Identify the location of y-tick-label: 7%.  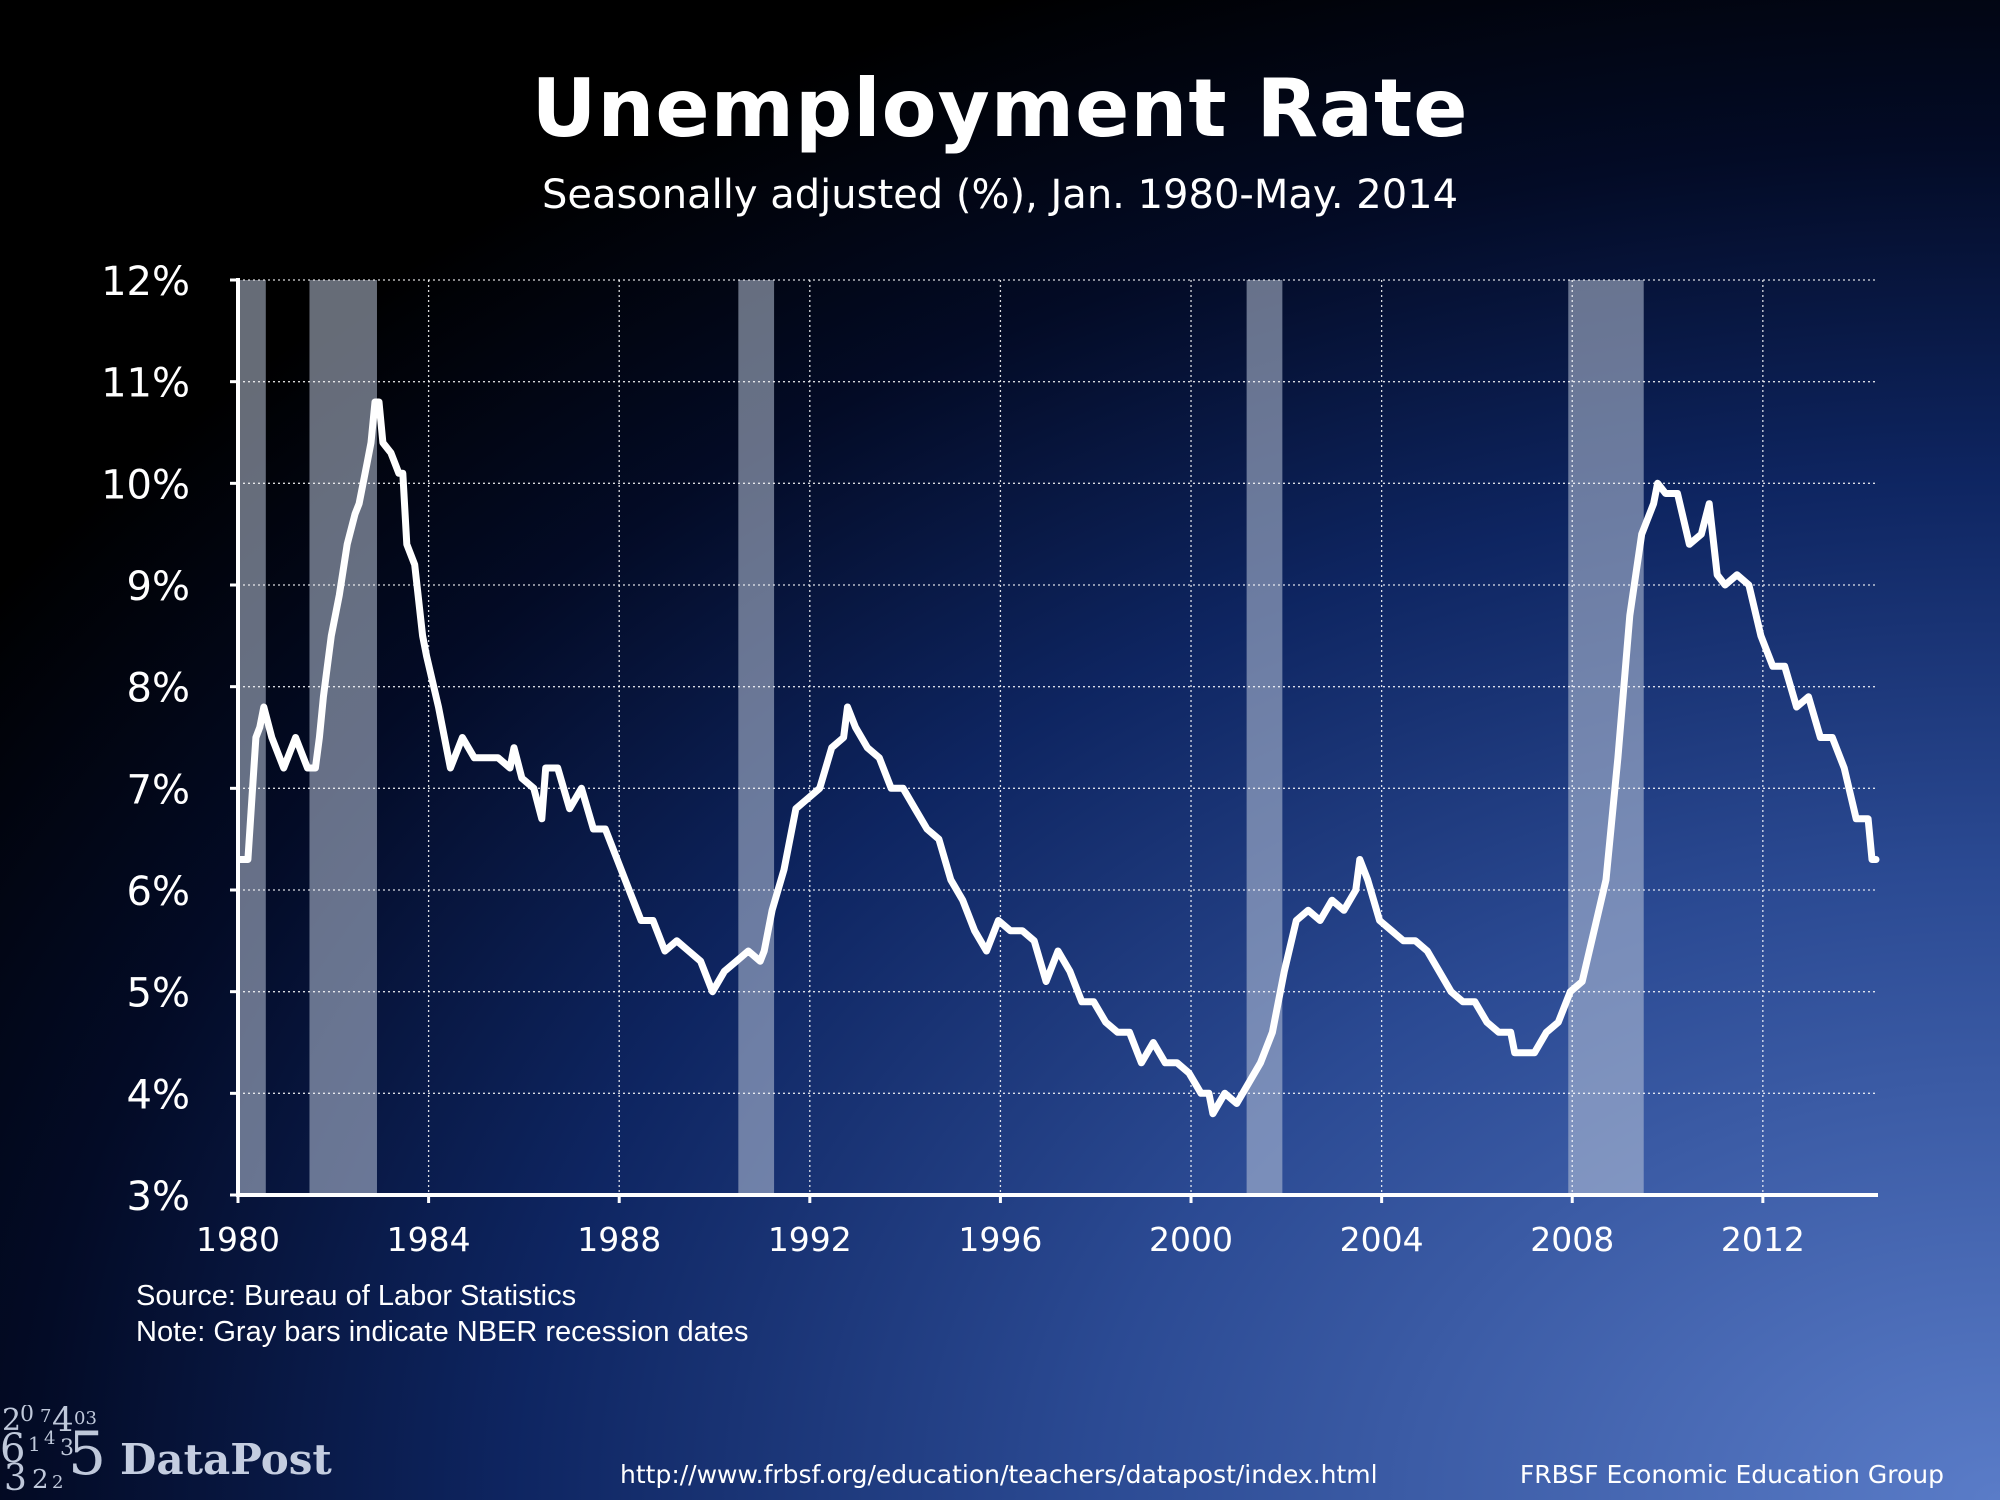
(158, 790).